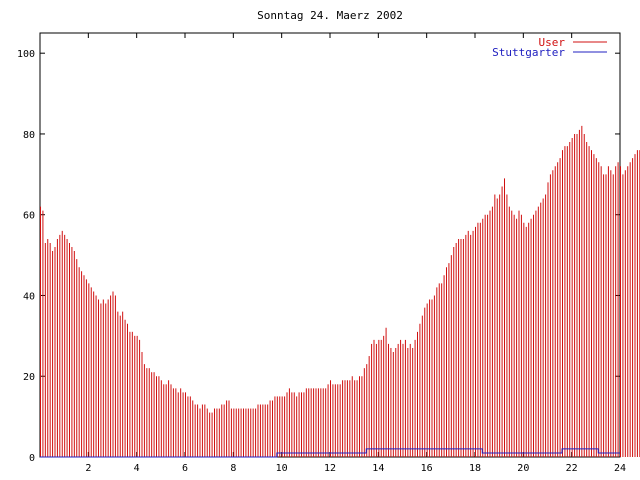 Image resolution: width=640 pixels, height=480 pixels. What do you see at coordinates (620, 468) in the screenshot?
I see `x-tick-label: 24` at bounding box center [620, 468].